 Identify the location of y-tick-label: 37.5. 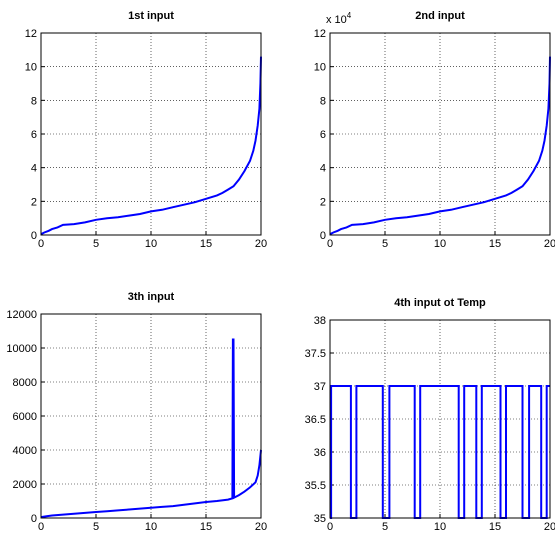
(315, 354).